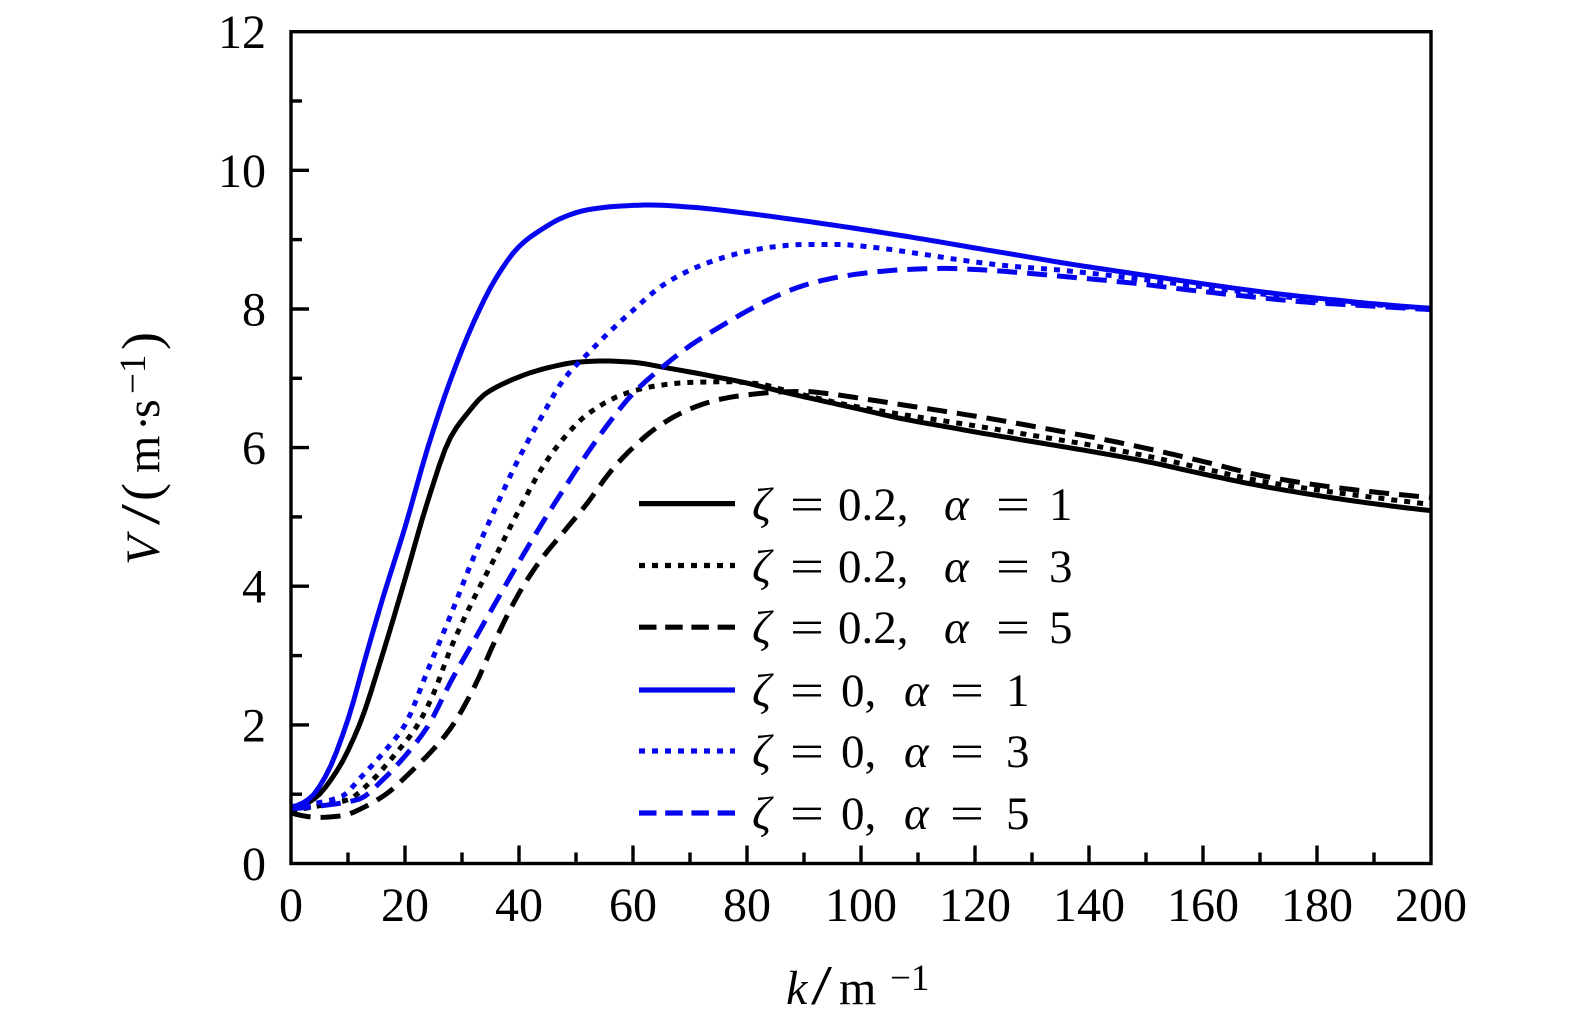 This screenshot has width=1575, height=1024. What do you see at coordinates (912, 628) in the screenshot?
I see `svg-text:ζ=0.2,α=5: ζ = 0.2, α = 5` at bounding box center [912, 628].